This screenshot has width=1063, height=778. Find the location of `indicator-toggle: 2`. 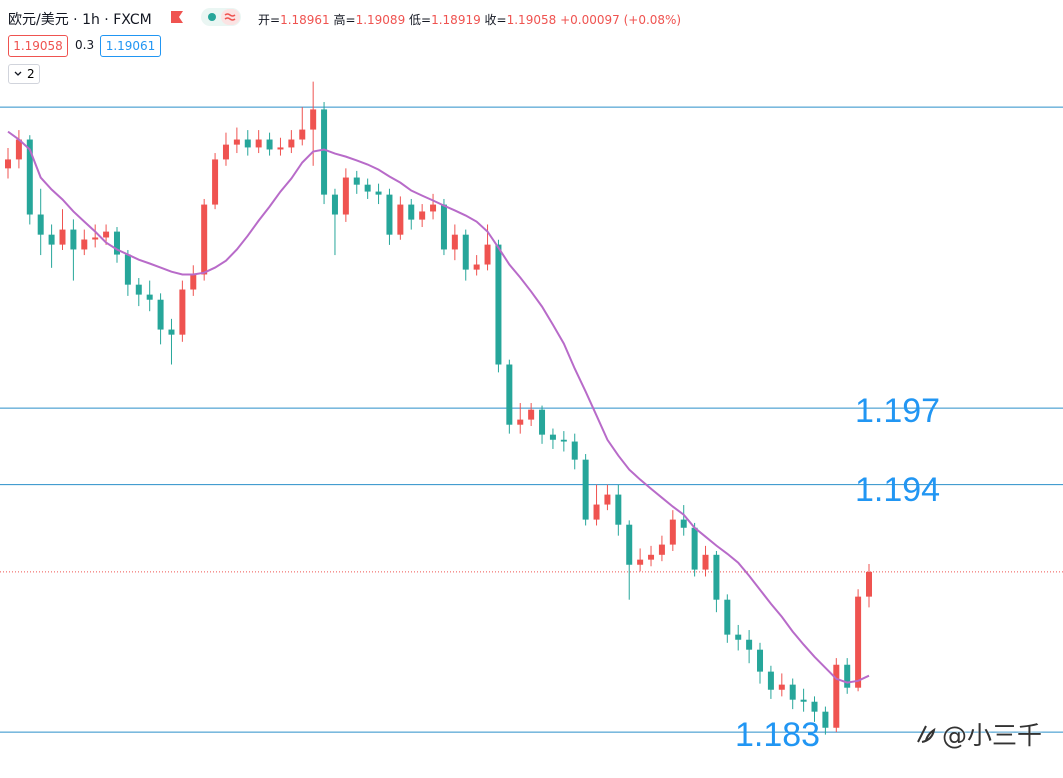

indicator-toggle: 2 is located at coordinates (24, 74).